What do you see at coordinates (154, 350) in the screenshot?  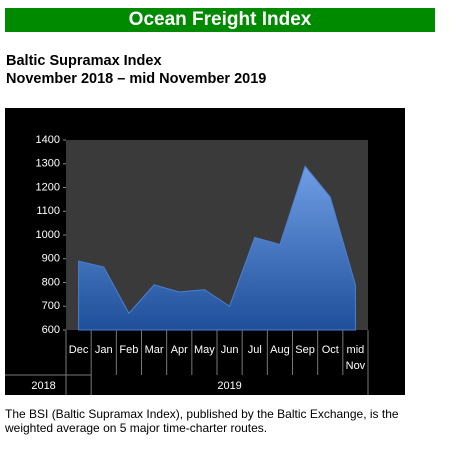 I see `x-tick-label: Mar` at bounding box center [154, 350].